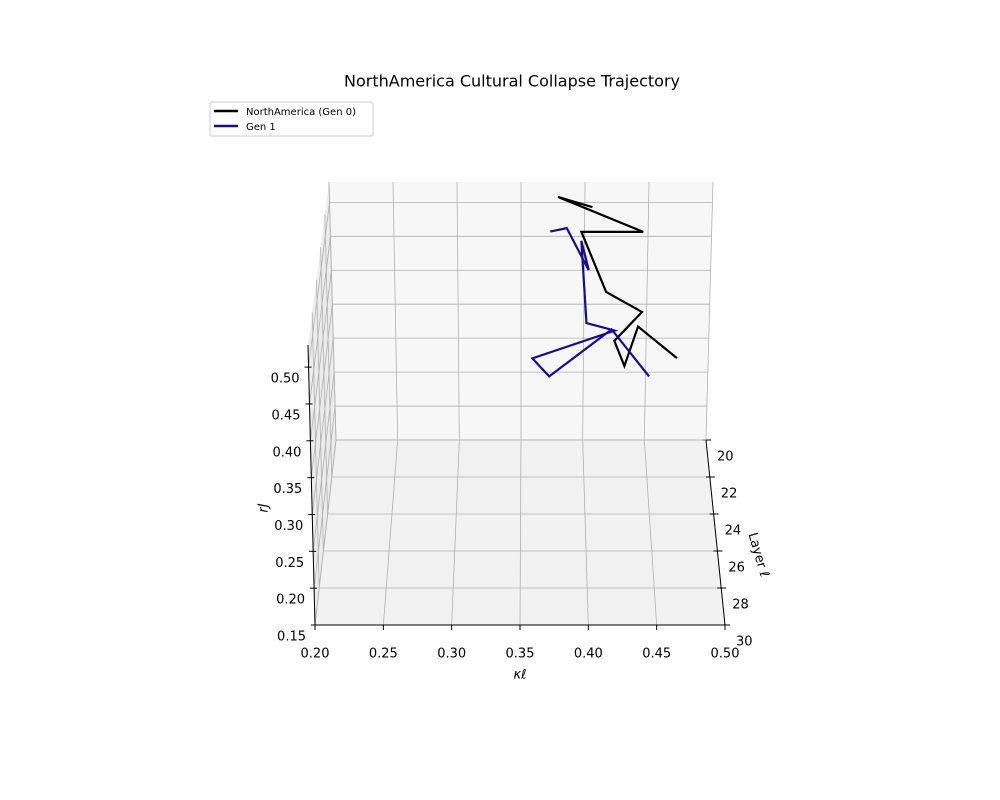 This screenshot has height=800, width=1000. I want to click on z-tick-label: 0.25, so click(289, 563).